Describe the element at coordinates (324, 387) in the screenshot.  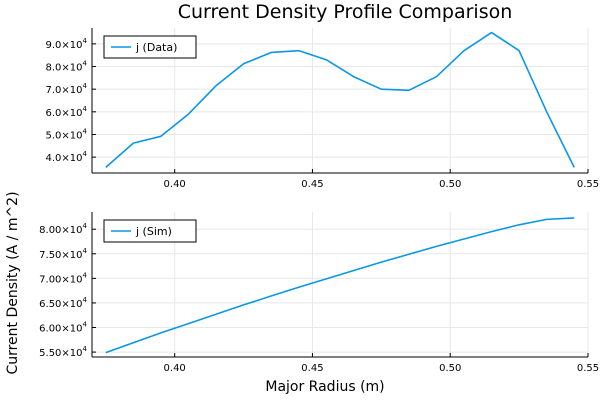
I see `x-axis-title: Major Radius (m)` at that location.